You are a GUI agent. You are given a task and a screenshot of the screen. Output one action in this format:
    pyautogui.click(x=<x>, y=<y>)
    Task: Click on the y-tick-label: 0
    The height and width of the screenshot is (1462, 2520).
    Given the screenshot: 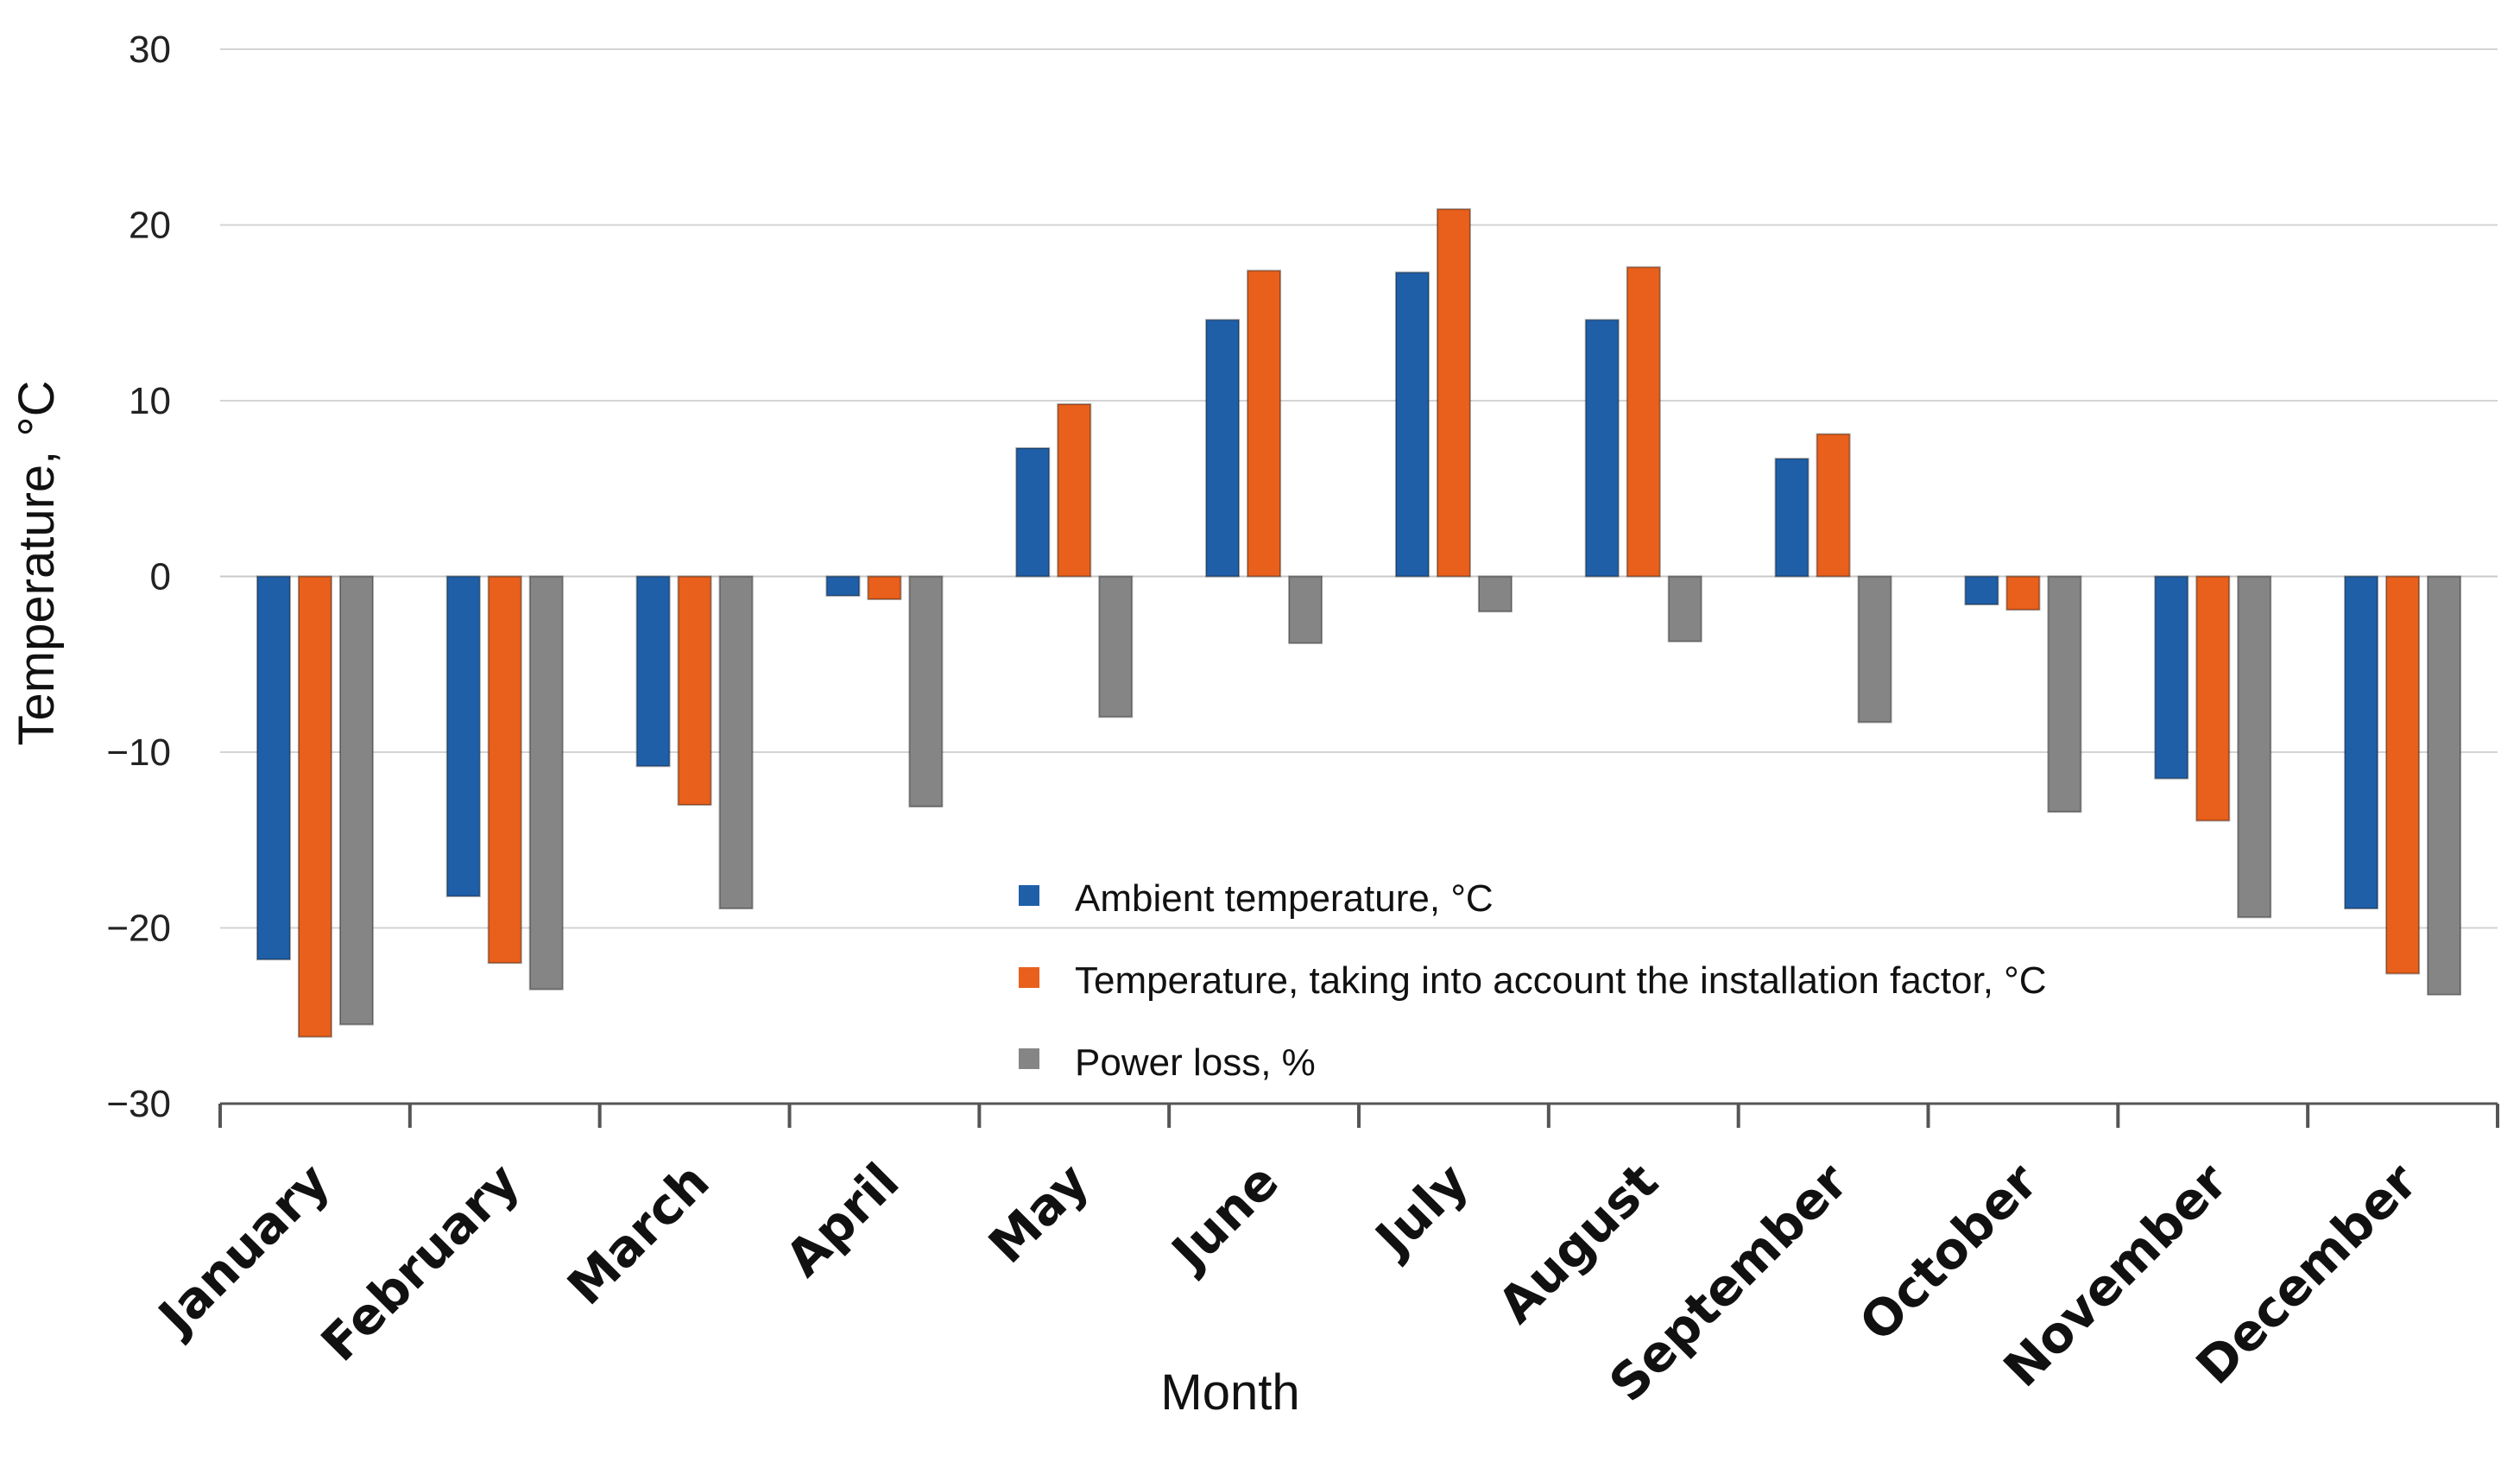 What is the action you would take?
    pyautogui.click(x=160, y=577)
    